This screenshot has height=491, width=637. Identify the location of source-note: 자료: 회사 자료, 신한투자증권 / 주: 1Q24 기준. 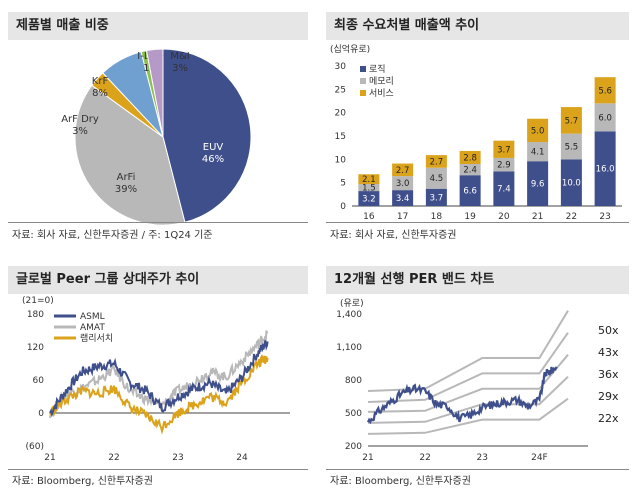
(112, 235).